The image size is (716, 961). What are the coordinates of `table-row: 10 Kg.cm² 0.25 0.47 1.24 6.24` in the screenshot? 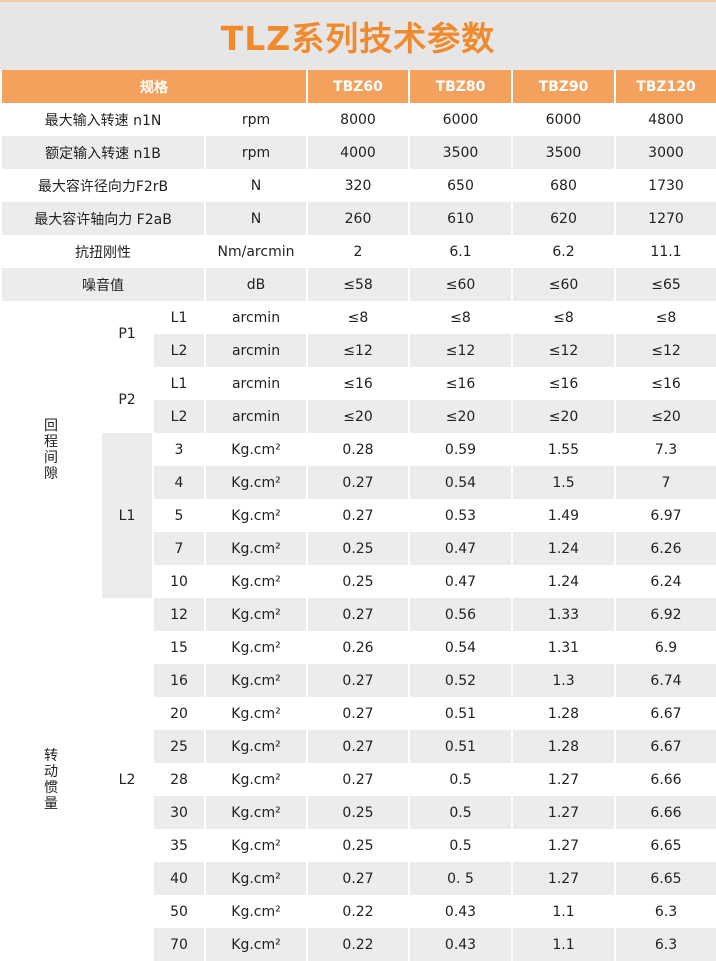 It's located at (358, 581).